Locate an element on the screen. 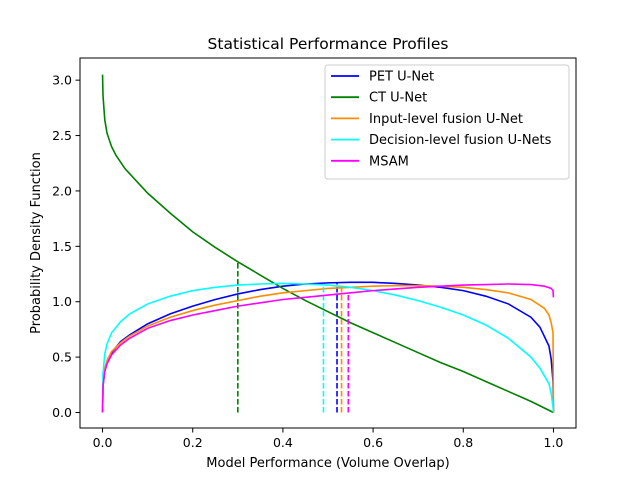 This screenshot has width=640, height=480. x-tick-label: 0.0 is located at coordinates (103, 442).